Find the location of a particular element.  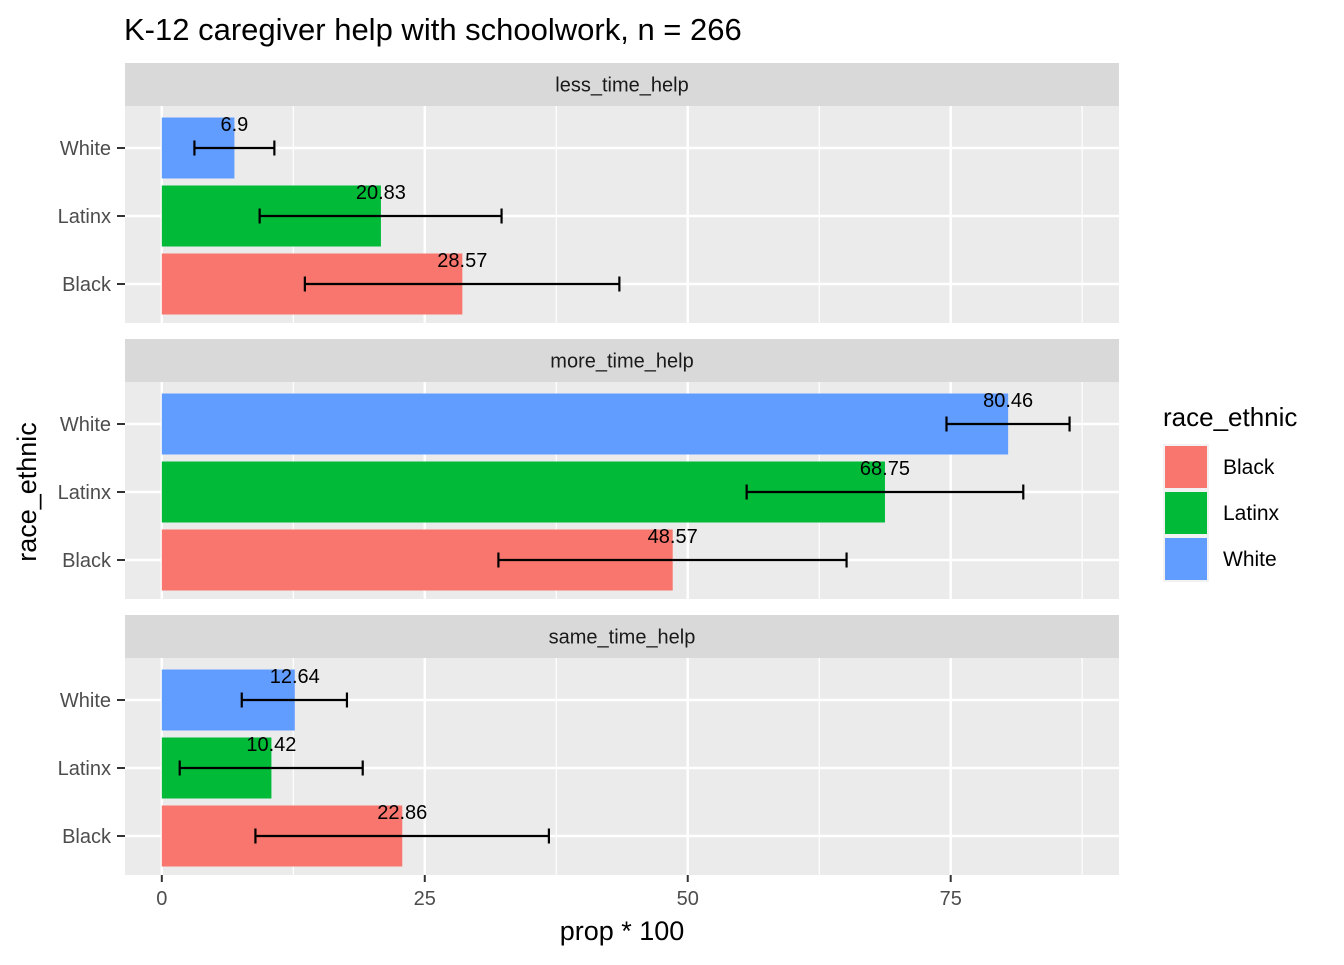

x-axis: 0 25 50 75 is located at coordinates (559, 892).